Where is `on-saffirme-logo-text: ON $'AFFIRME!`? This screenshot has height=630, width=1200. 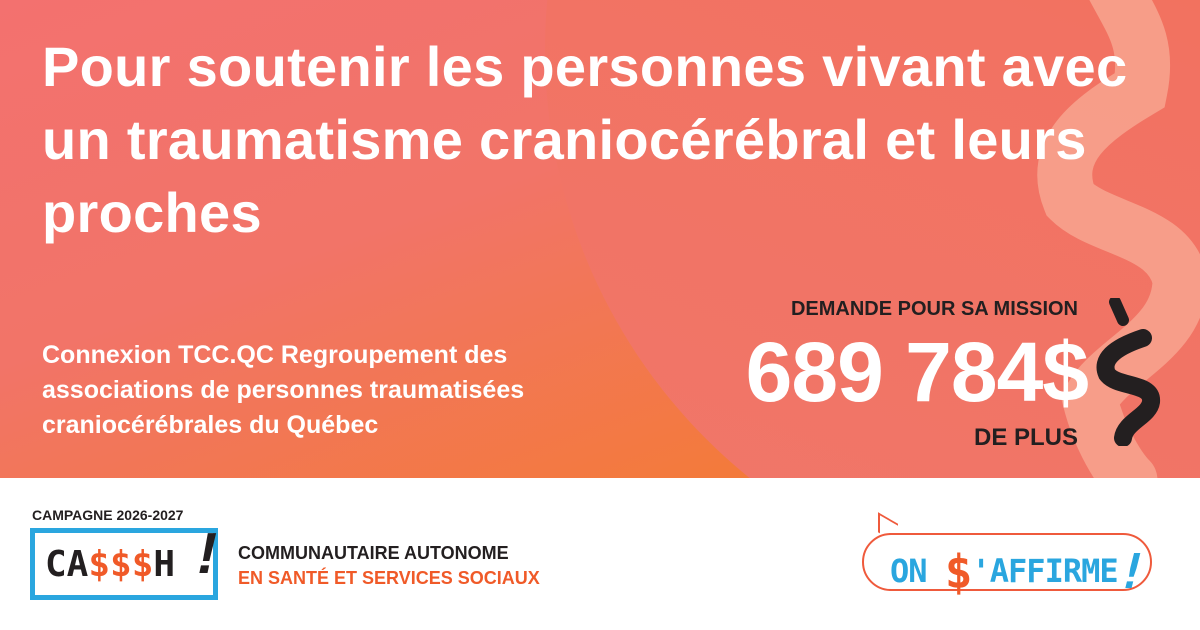 on-saffirme-logo-text: ON $'AFFIRME! is located at coordinates (1021, 572).